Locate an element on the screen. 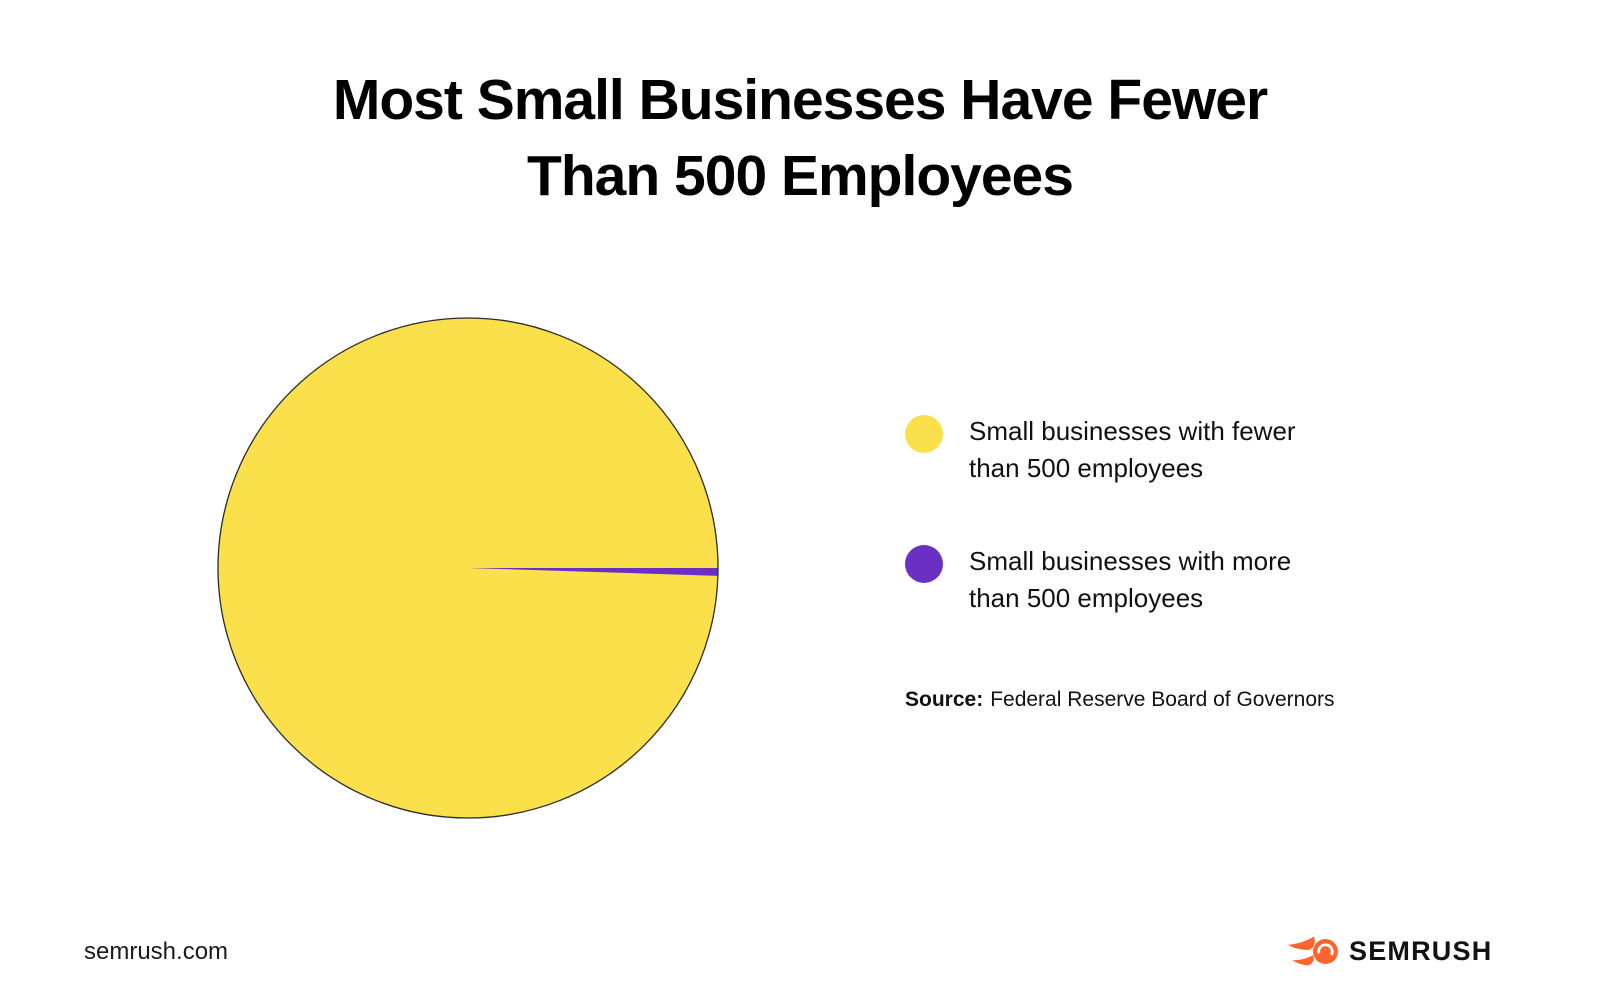 The width and height of the screenshot is (1600, 1002). semrush-logo: SEMRUSH is located at coordinates (1390, 951).